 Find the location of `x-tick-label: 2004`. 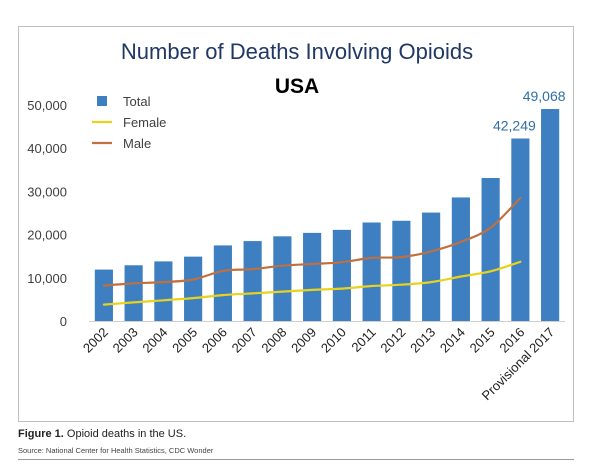

x-tick-label: 2004 is located at coordinates (154, 340).